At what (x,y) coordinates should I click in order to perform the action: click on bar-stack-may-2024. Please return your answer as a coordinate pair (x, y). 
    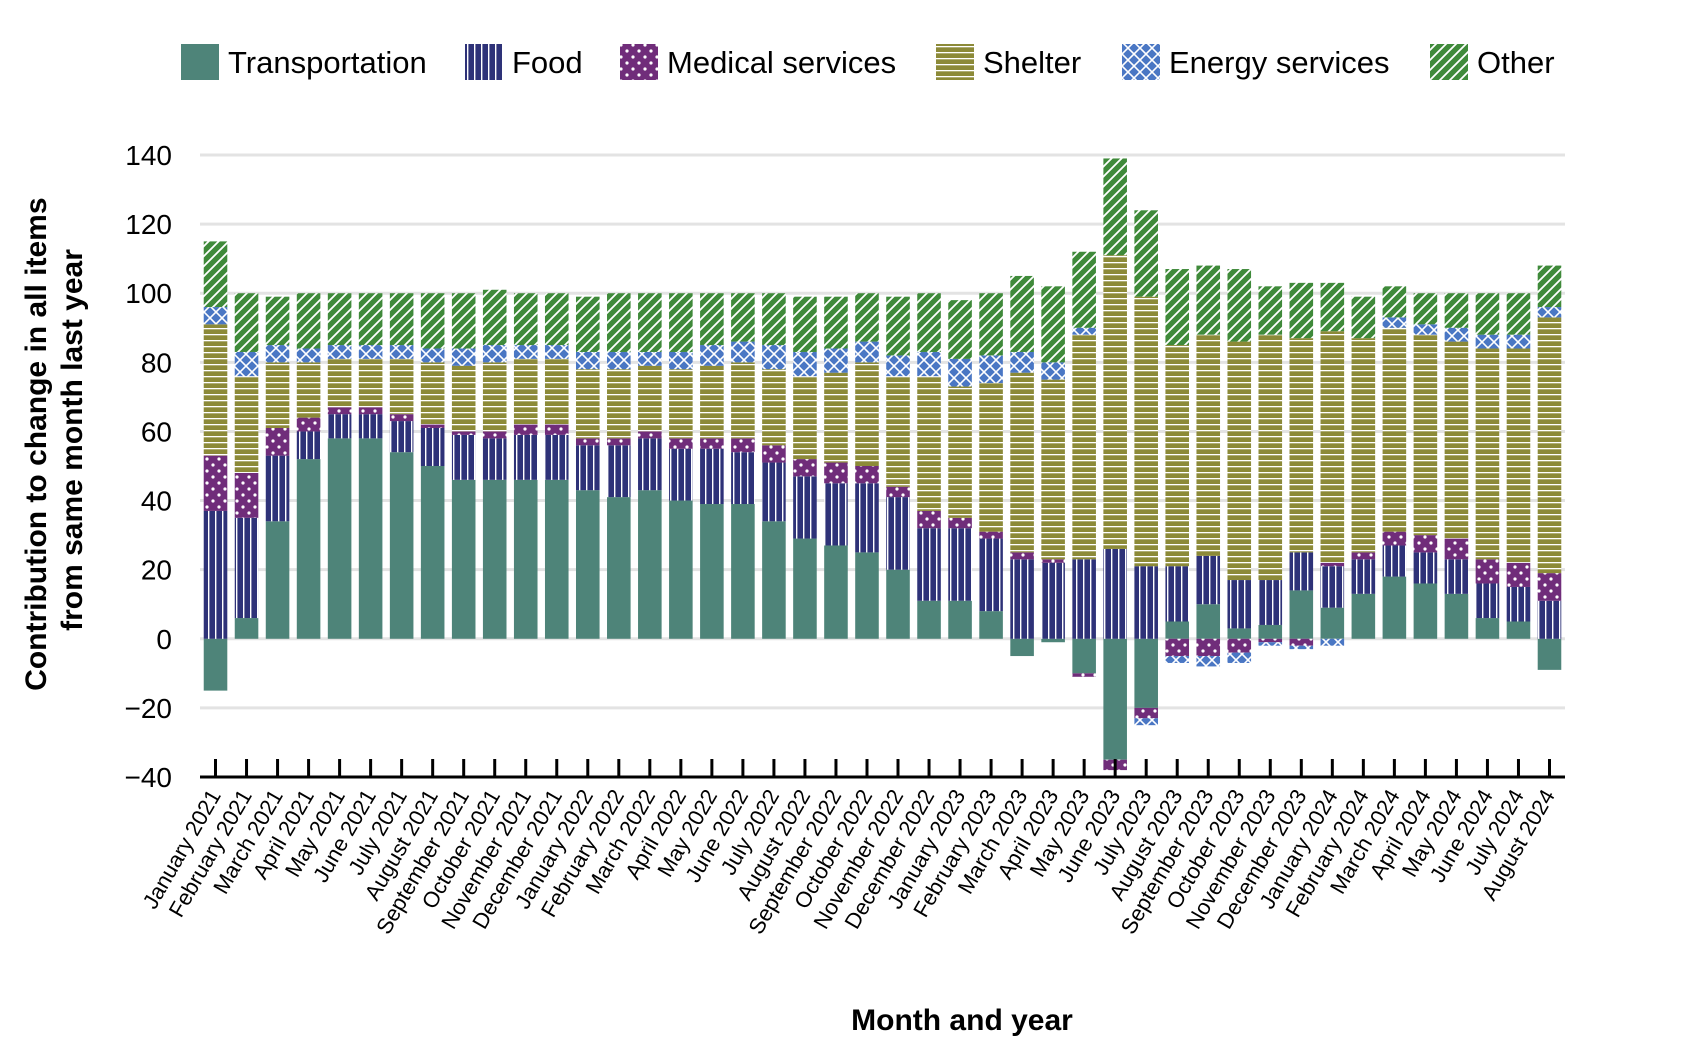
    Looking at the image, I should click on (1456, 466).